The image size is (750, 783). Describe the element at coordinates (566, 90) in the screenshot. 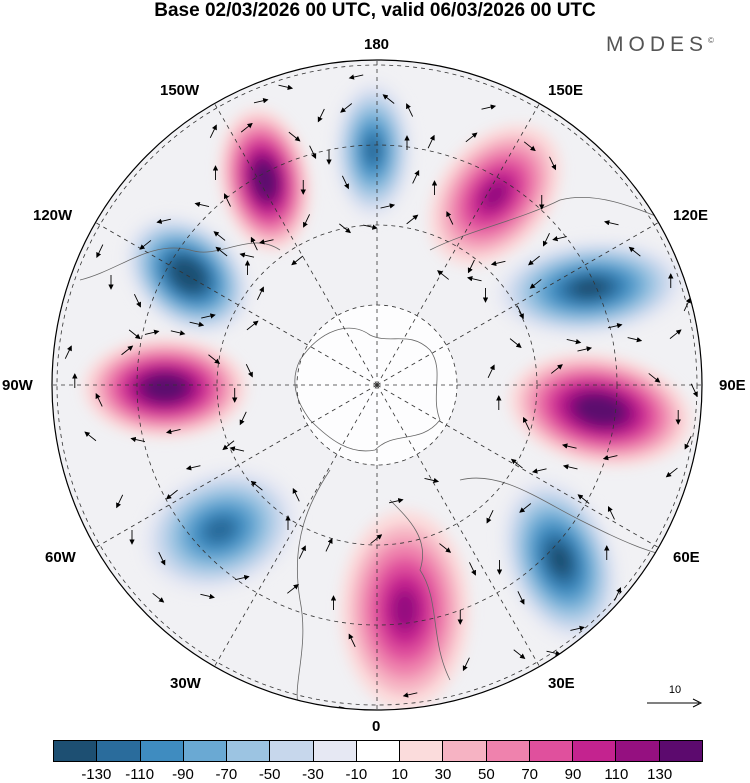

I see `lon-label-150e: 150E` at that location.